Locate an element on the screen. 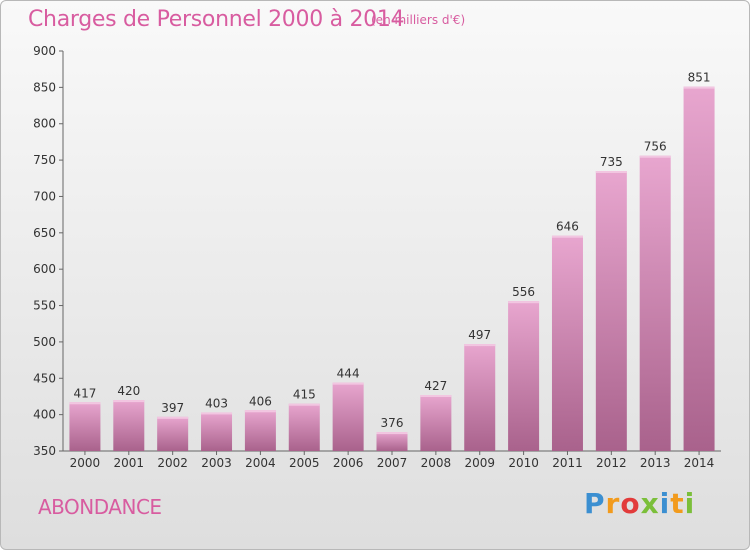 The image size is (750, 550). bar-value-label: 444 is located at coordinates (348, 374).